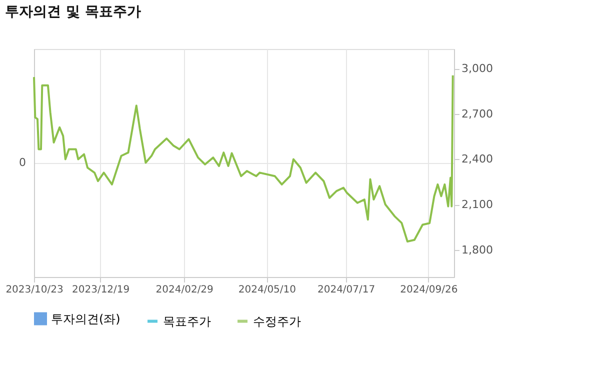 The height and width of the screenshot is (390, 613). What do you see at coordinates (346, 290) in the screenshot?
I see `x-tick-label: 2024/07/17` at bounding box center [346, 290].